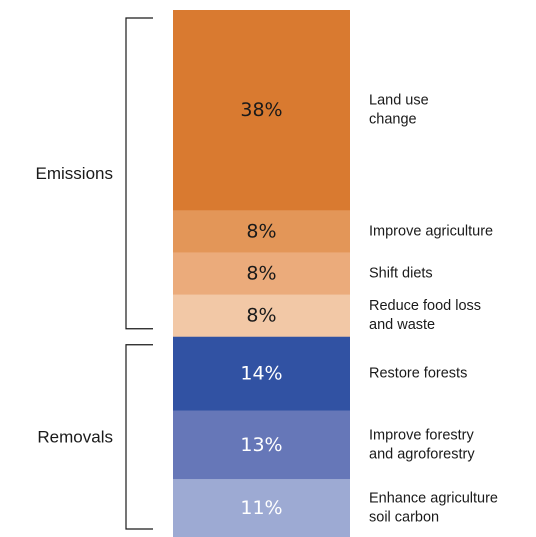  I want to click on bar-segment-improve-agriculture, so click(261, 231).